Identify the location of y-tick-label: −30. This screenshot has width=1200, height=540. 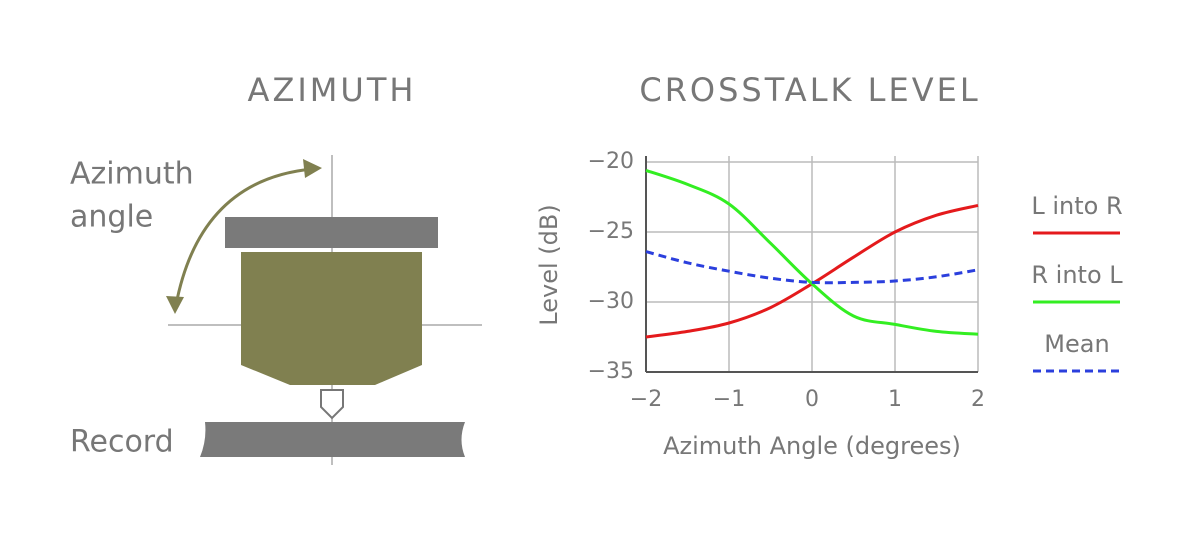
(611, 301).